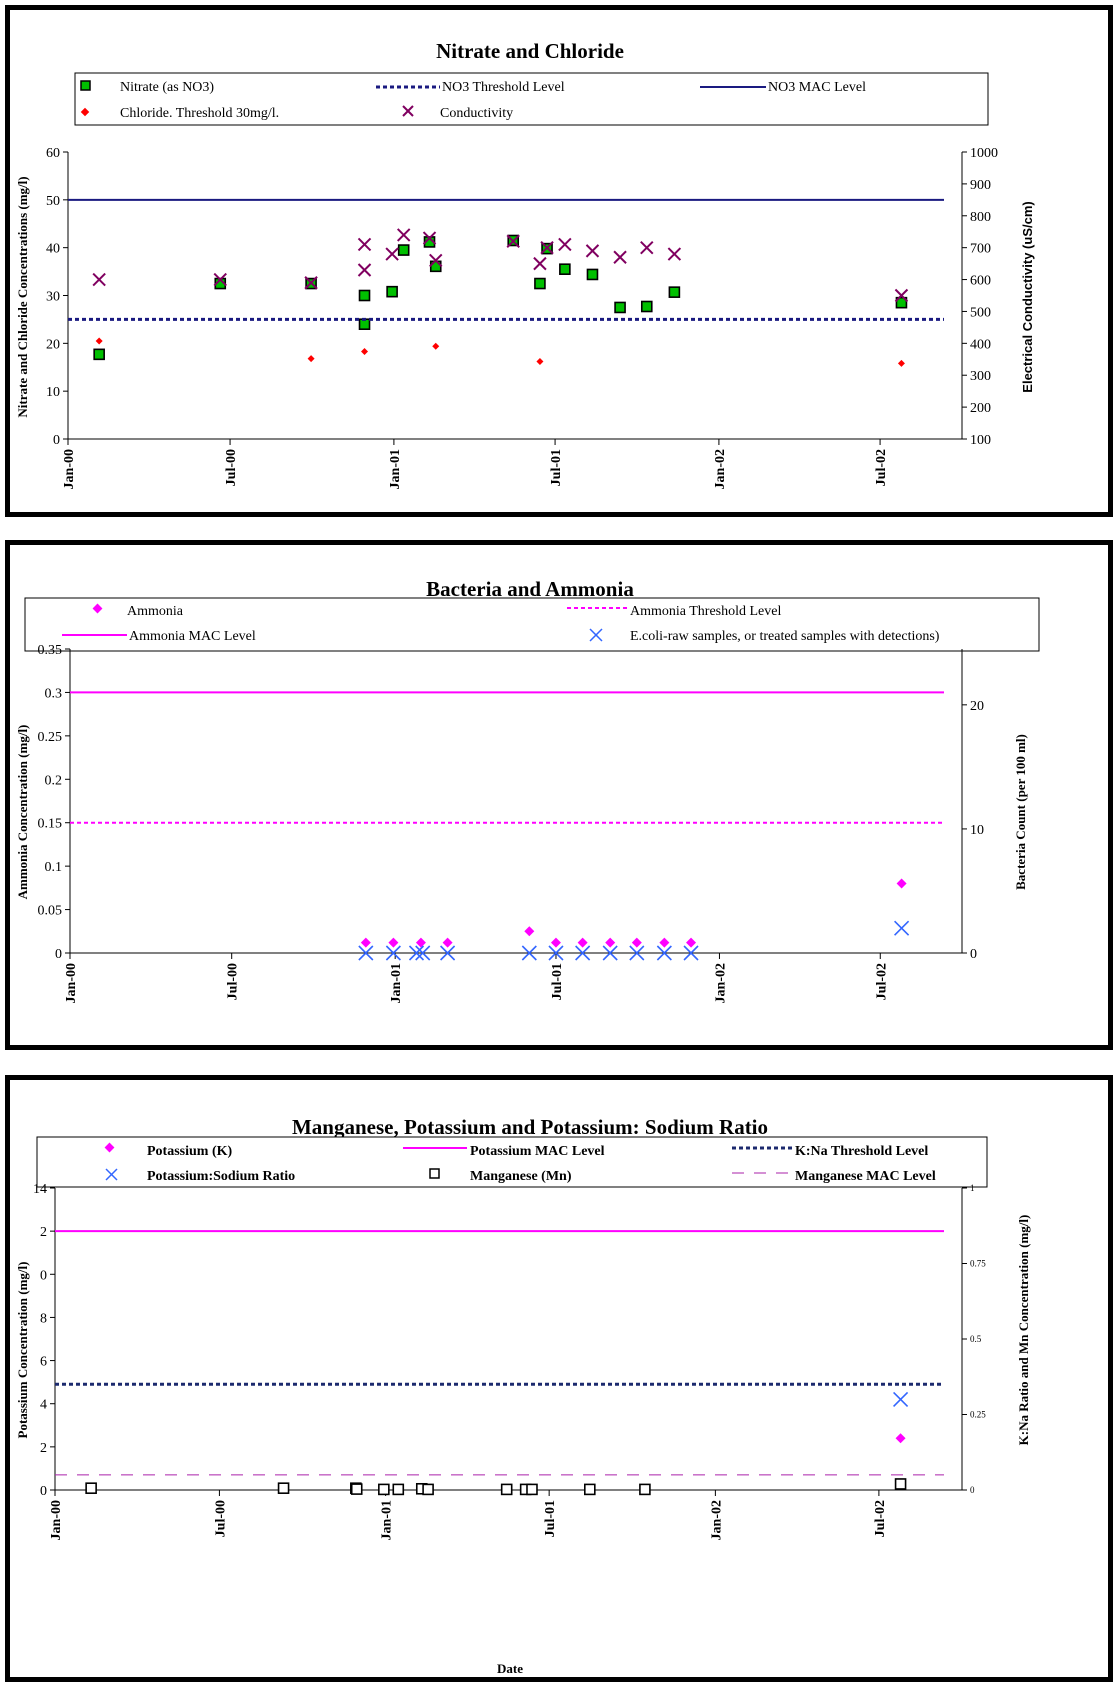 This screenshot has height=1686, width=1115. What do you see at coordinates (40, 1189) in the screenshot?
I see `y-tick-label: 14` at bounding box center [40, 1189].